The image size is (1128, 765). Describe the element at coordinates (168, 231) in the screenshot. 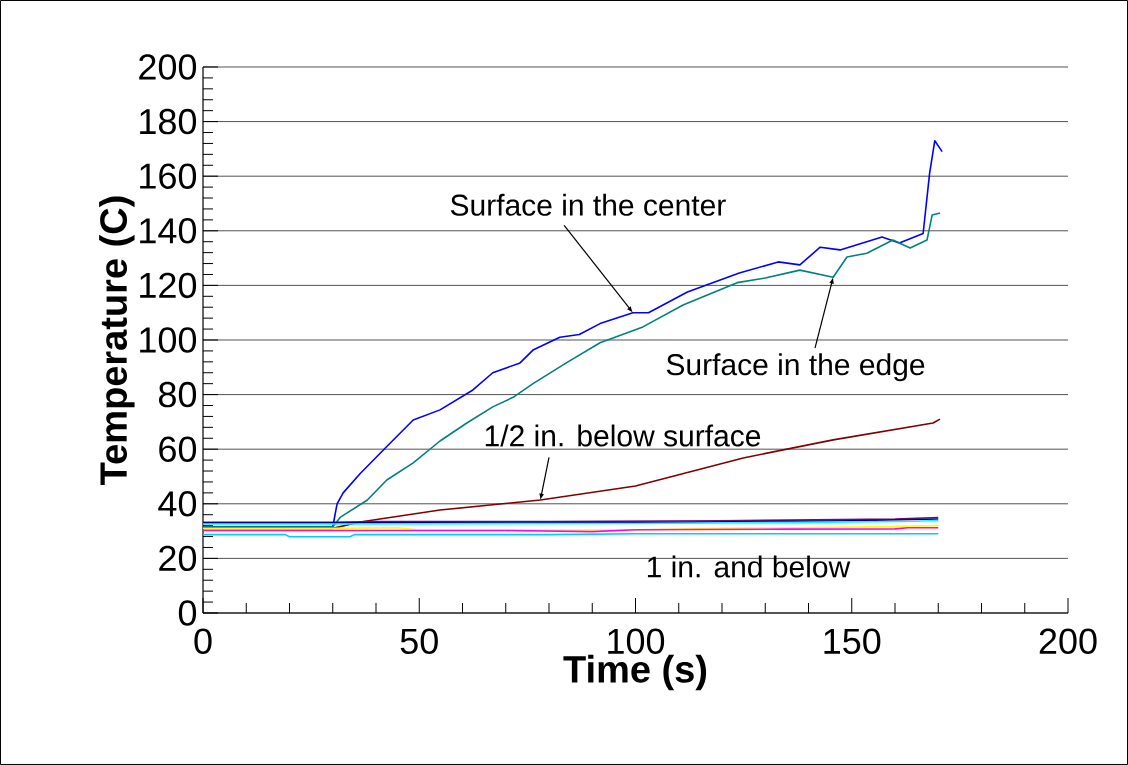

I see `y-tick-label: 140` at that location.